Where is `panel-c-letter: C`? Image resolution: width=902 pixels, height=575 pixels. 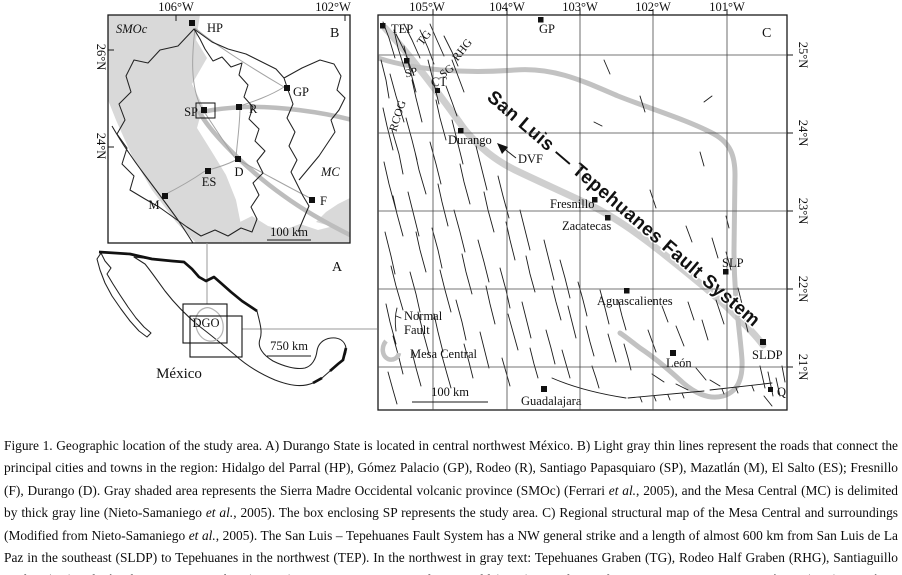 panel-c-letter: C is located at coordinates (766, 33).